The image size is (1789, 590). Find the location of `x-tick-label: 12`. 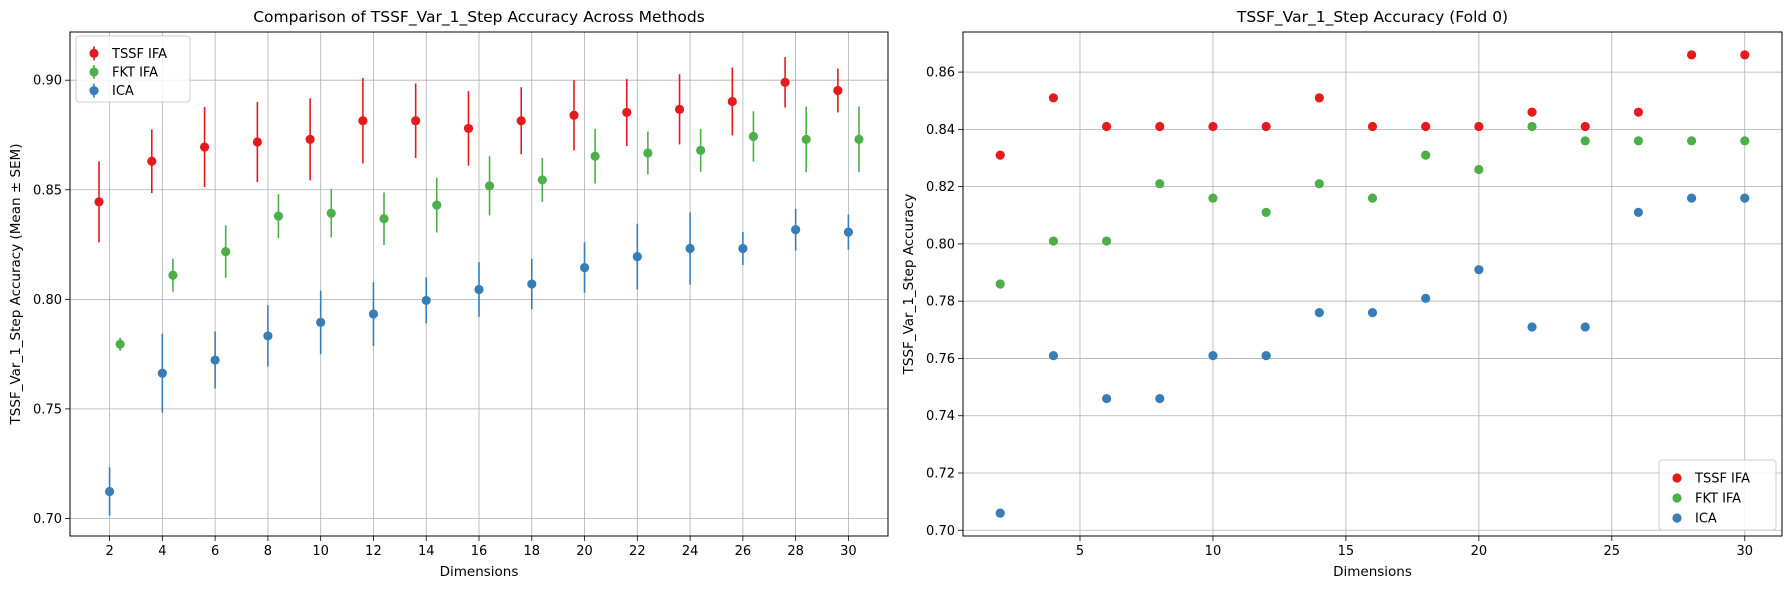

x-tick-label: 12 is located at coordinates (373, 551).